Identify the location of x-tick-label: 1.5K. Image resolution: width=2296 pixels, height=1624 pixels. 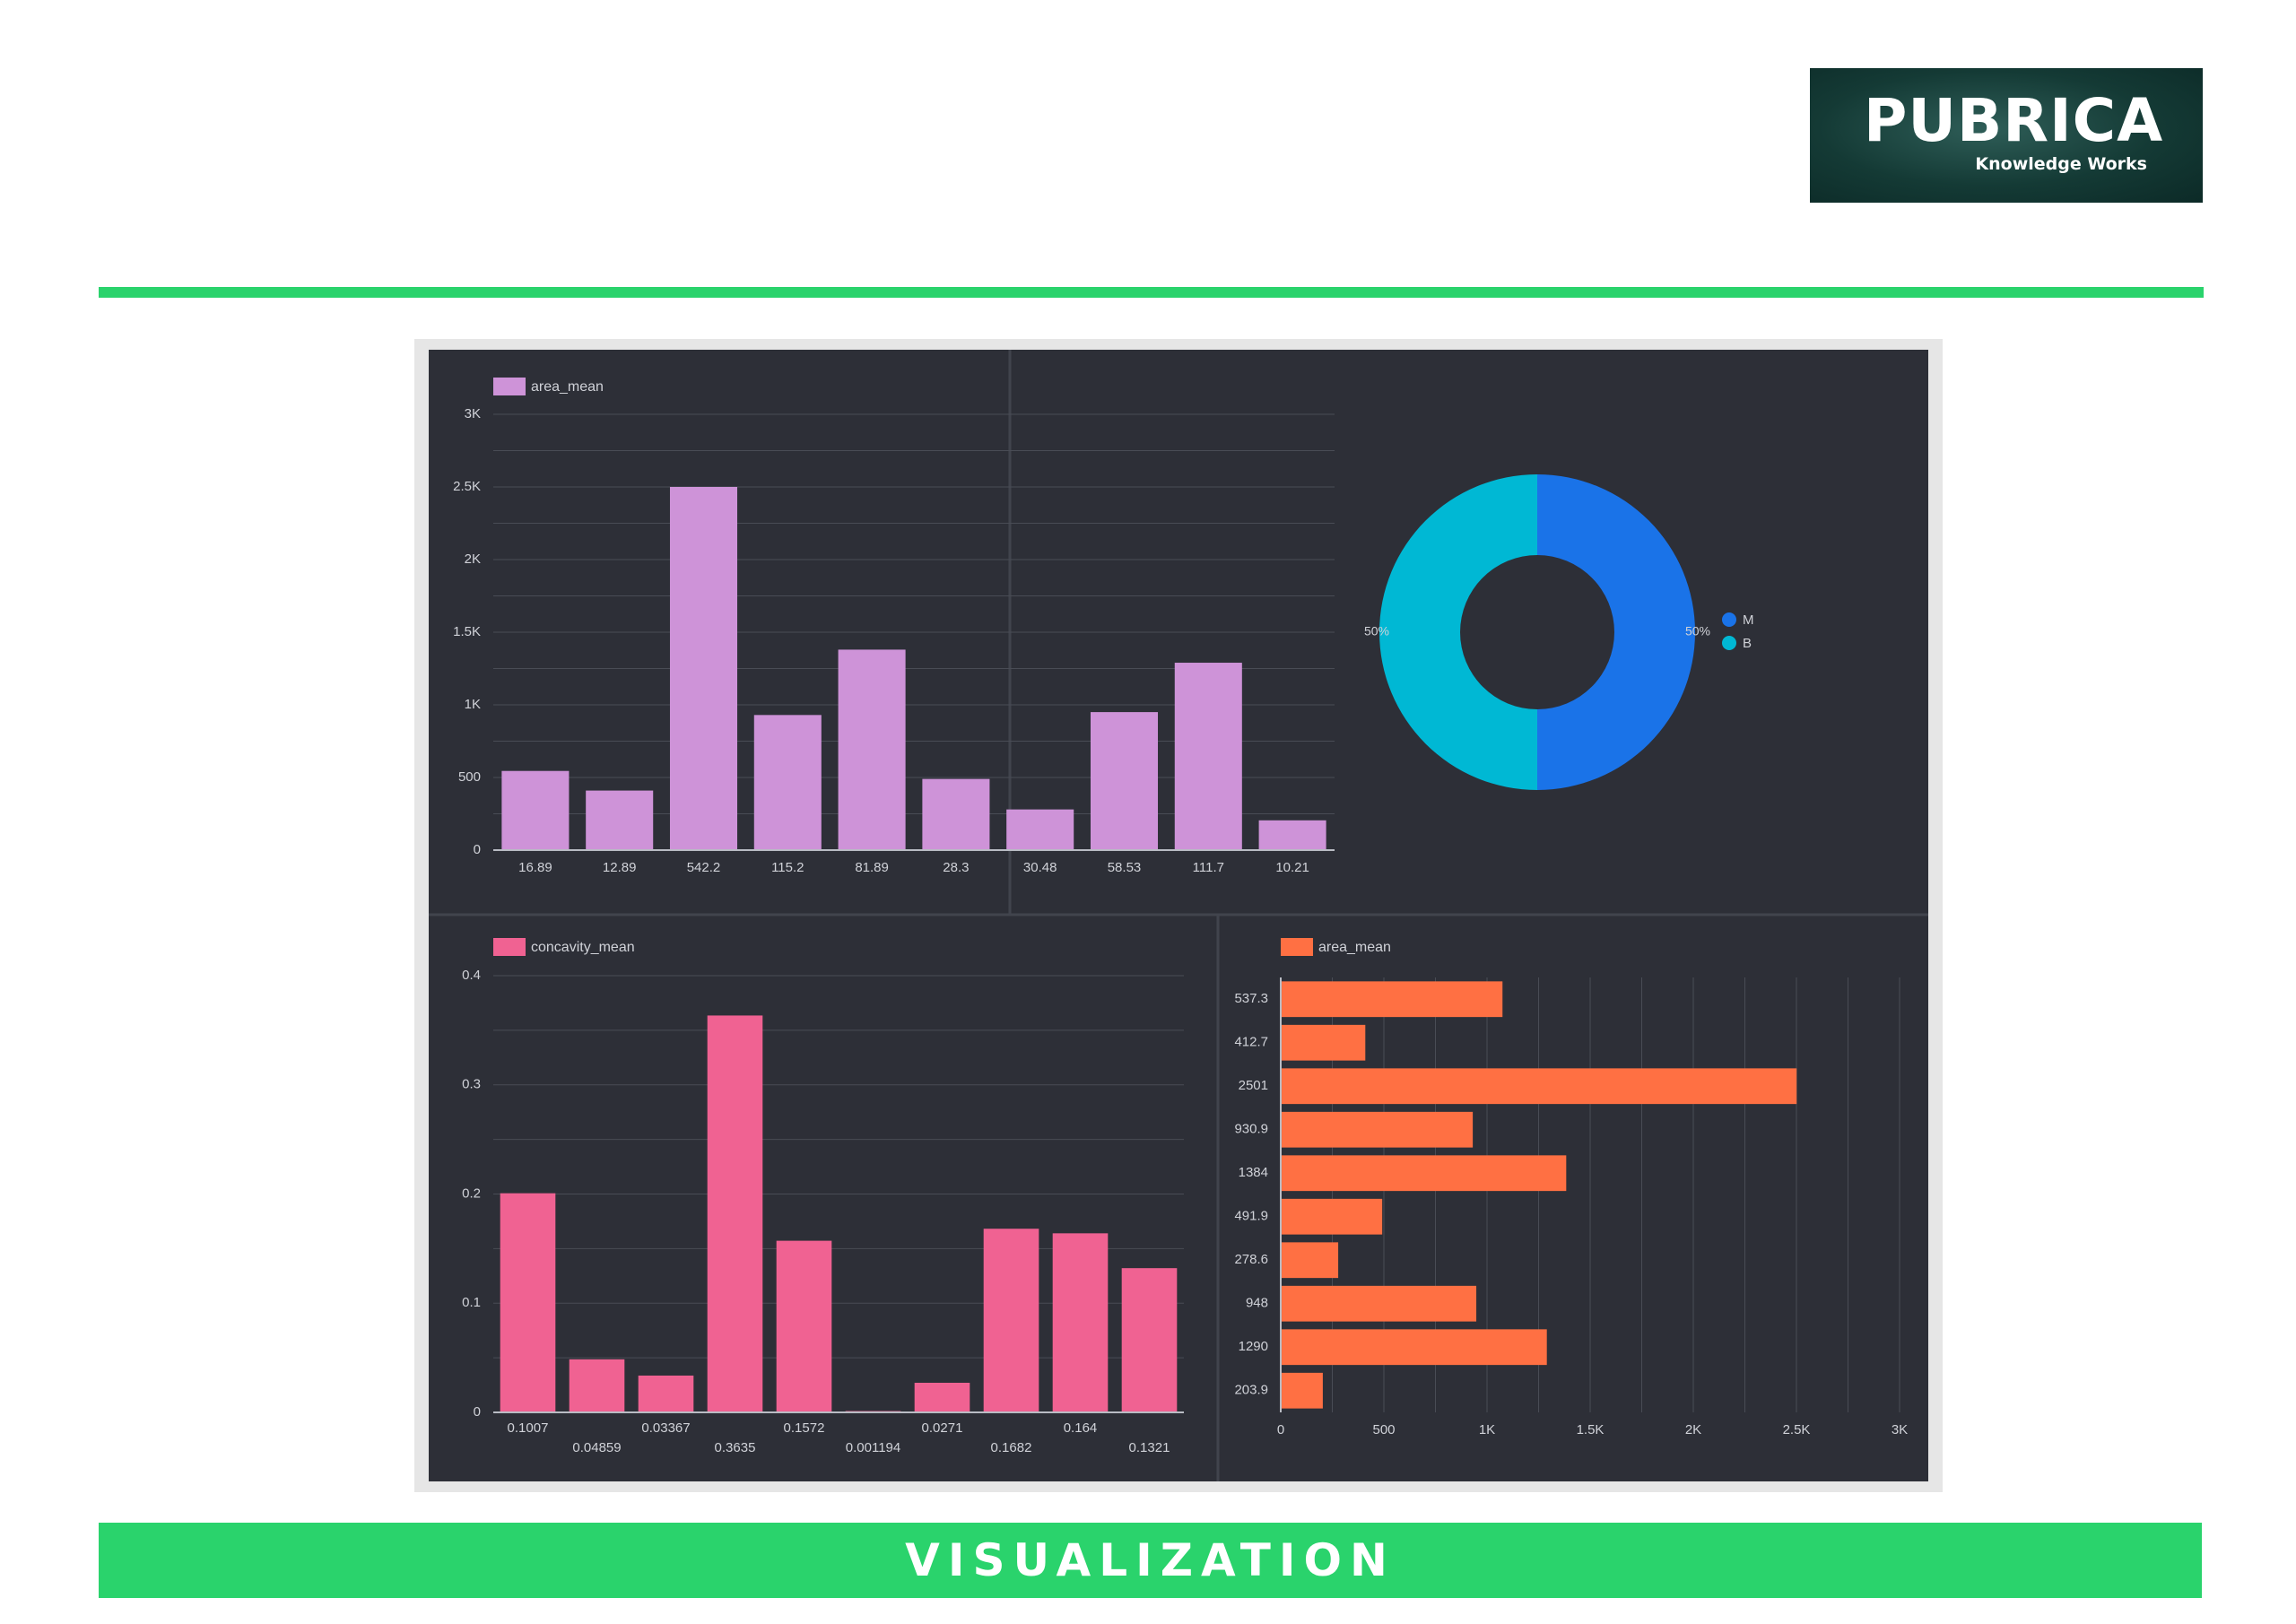
(1591, 1429).